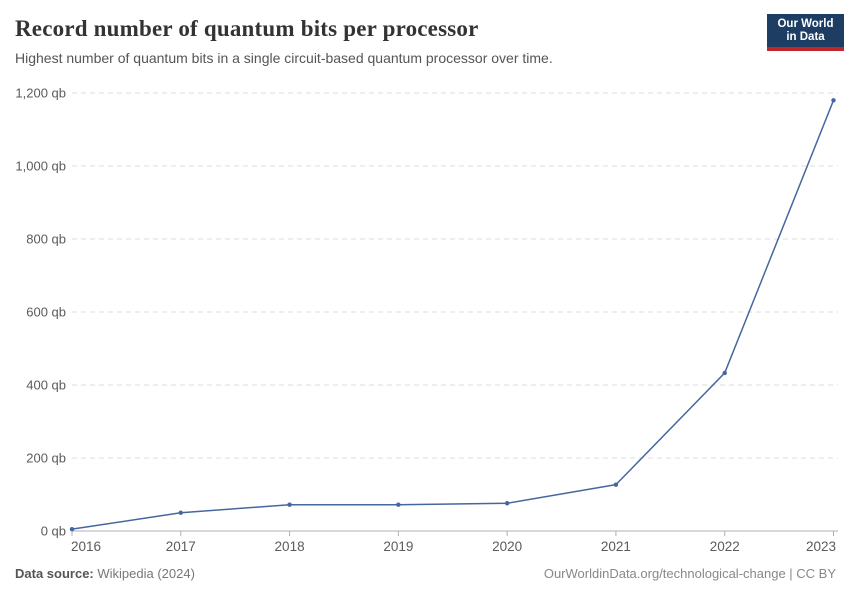 Image resolution: width=850 pixels, height=600 pixels. I want to click on x-tick-label: 2019, so click(398, 546).